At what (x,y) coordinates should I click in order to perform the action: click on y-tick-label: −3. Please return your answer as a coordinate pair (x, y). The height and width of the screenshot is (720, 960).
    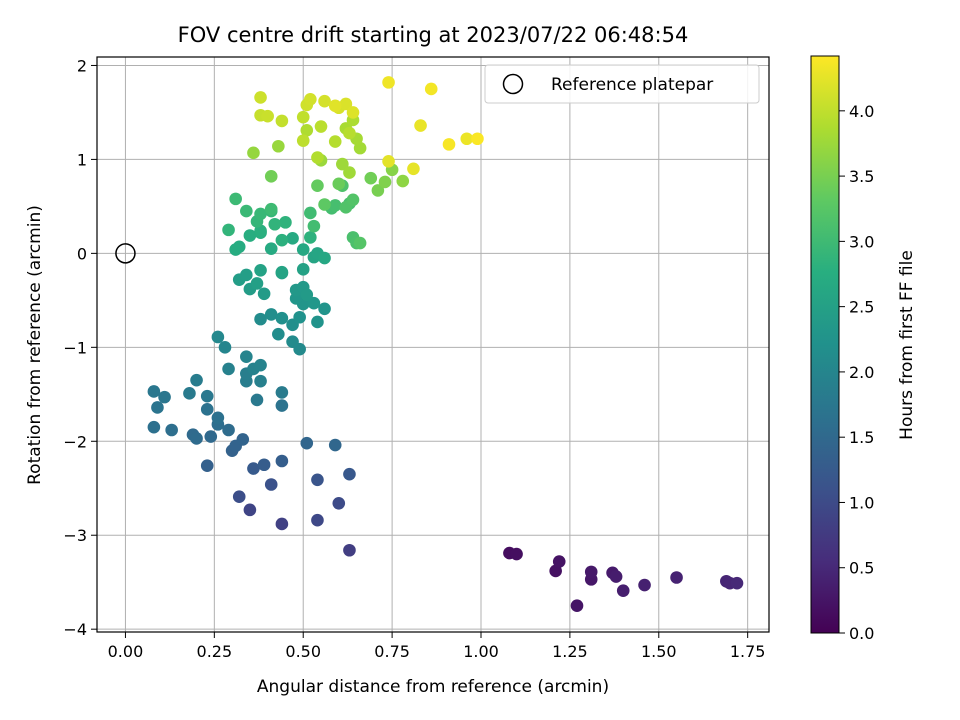
    Looking at the image, I should click on (75, 535).